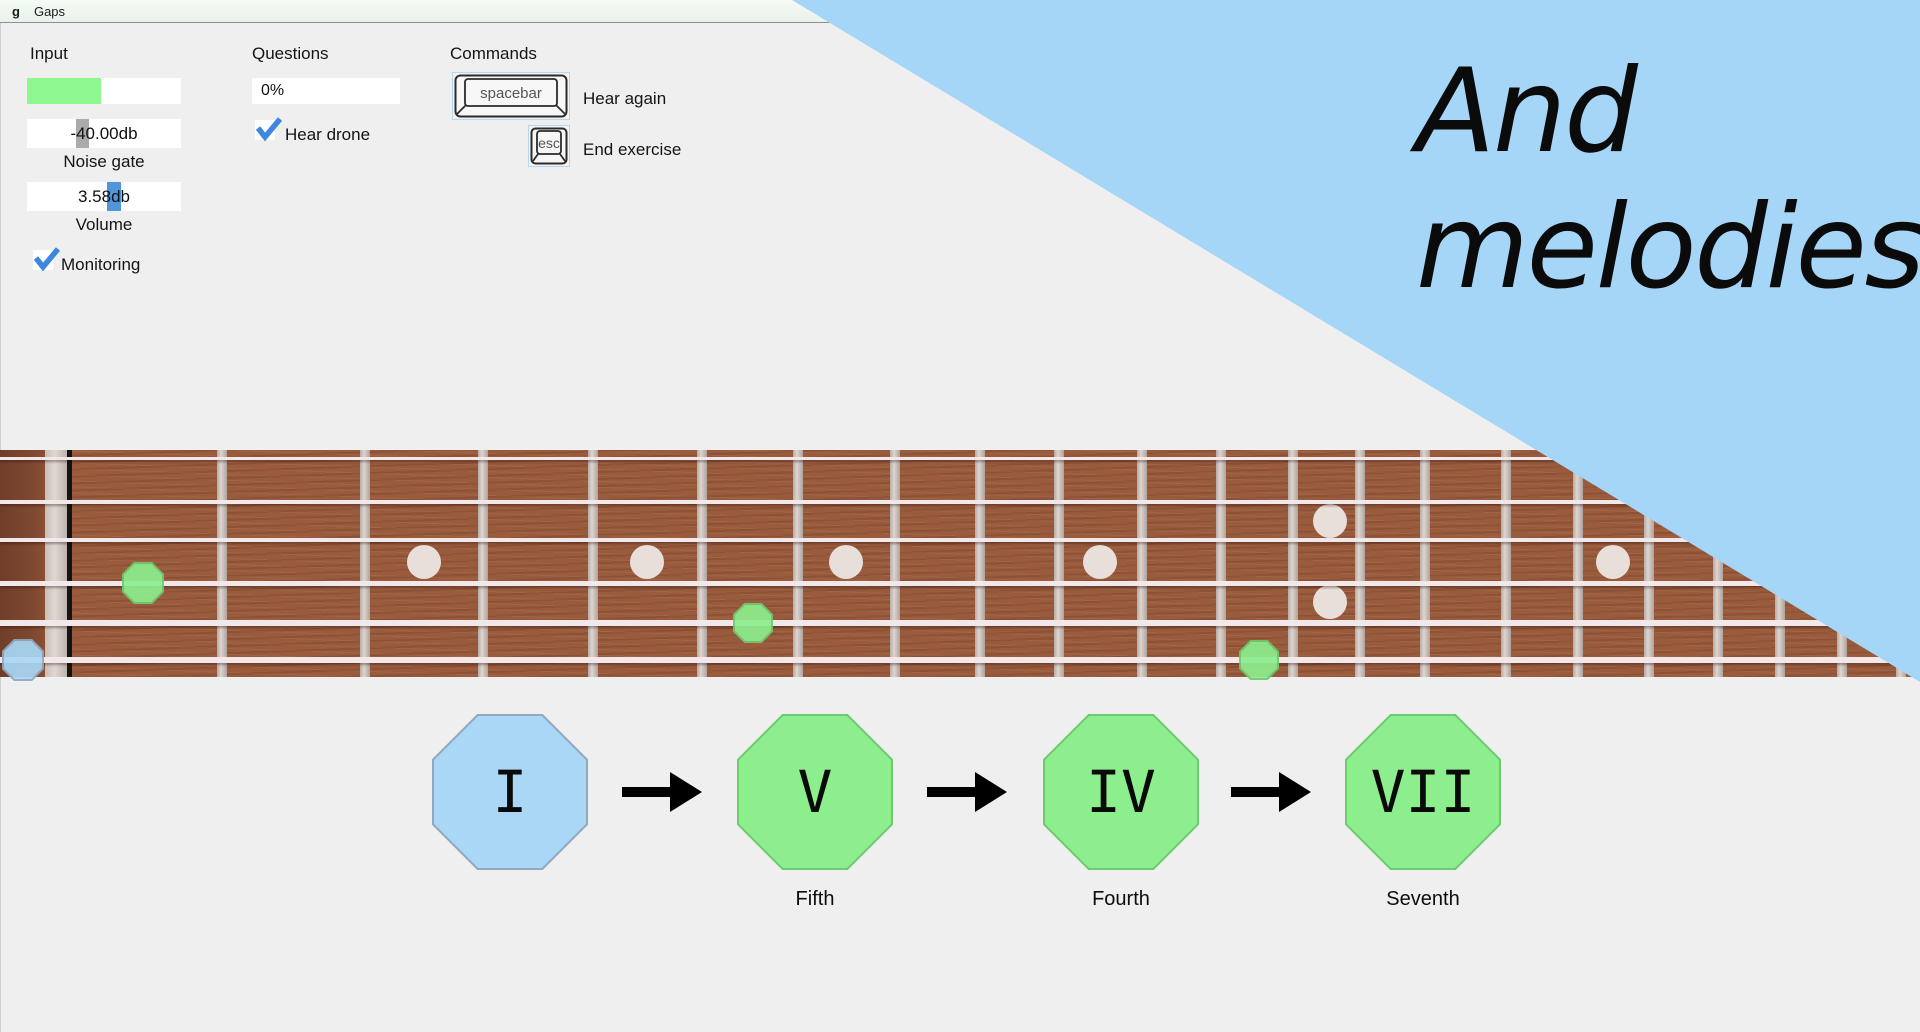 The height and width of the screenshot is (1032, 1920). What do you see at coordinates (815, 899) in the screenshot?
I see `progression-step-caption: Fifth` at bounding box center [815, 899].